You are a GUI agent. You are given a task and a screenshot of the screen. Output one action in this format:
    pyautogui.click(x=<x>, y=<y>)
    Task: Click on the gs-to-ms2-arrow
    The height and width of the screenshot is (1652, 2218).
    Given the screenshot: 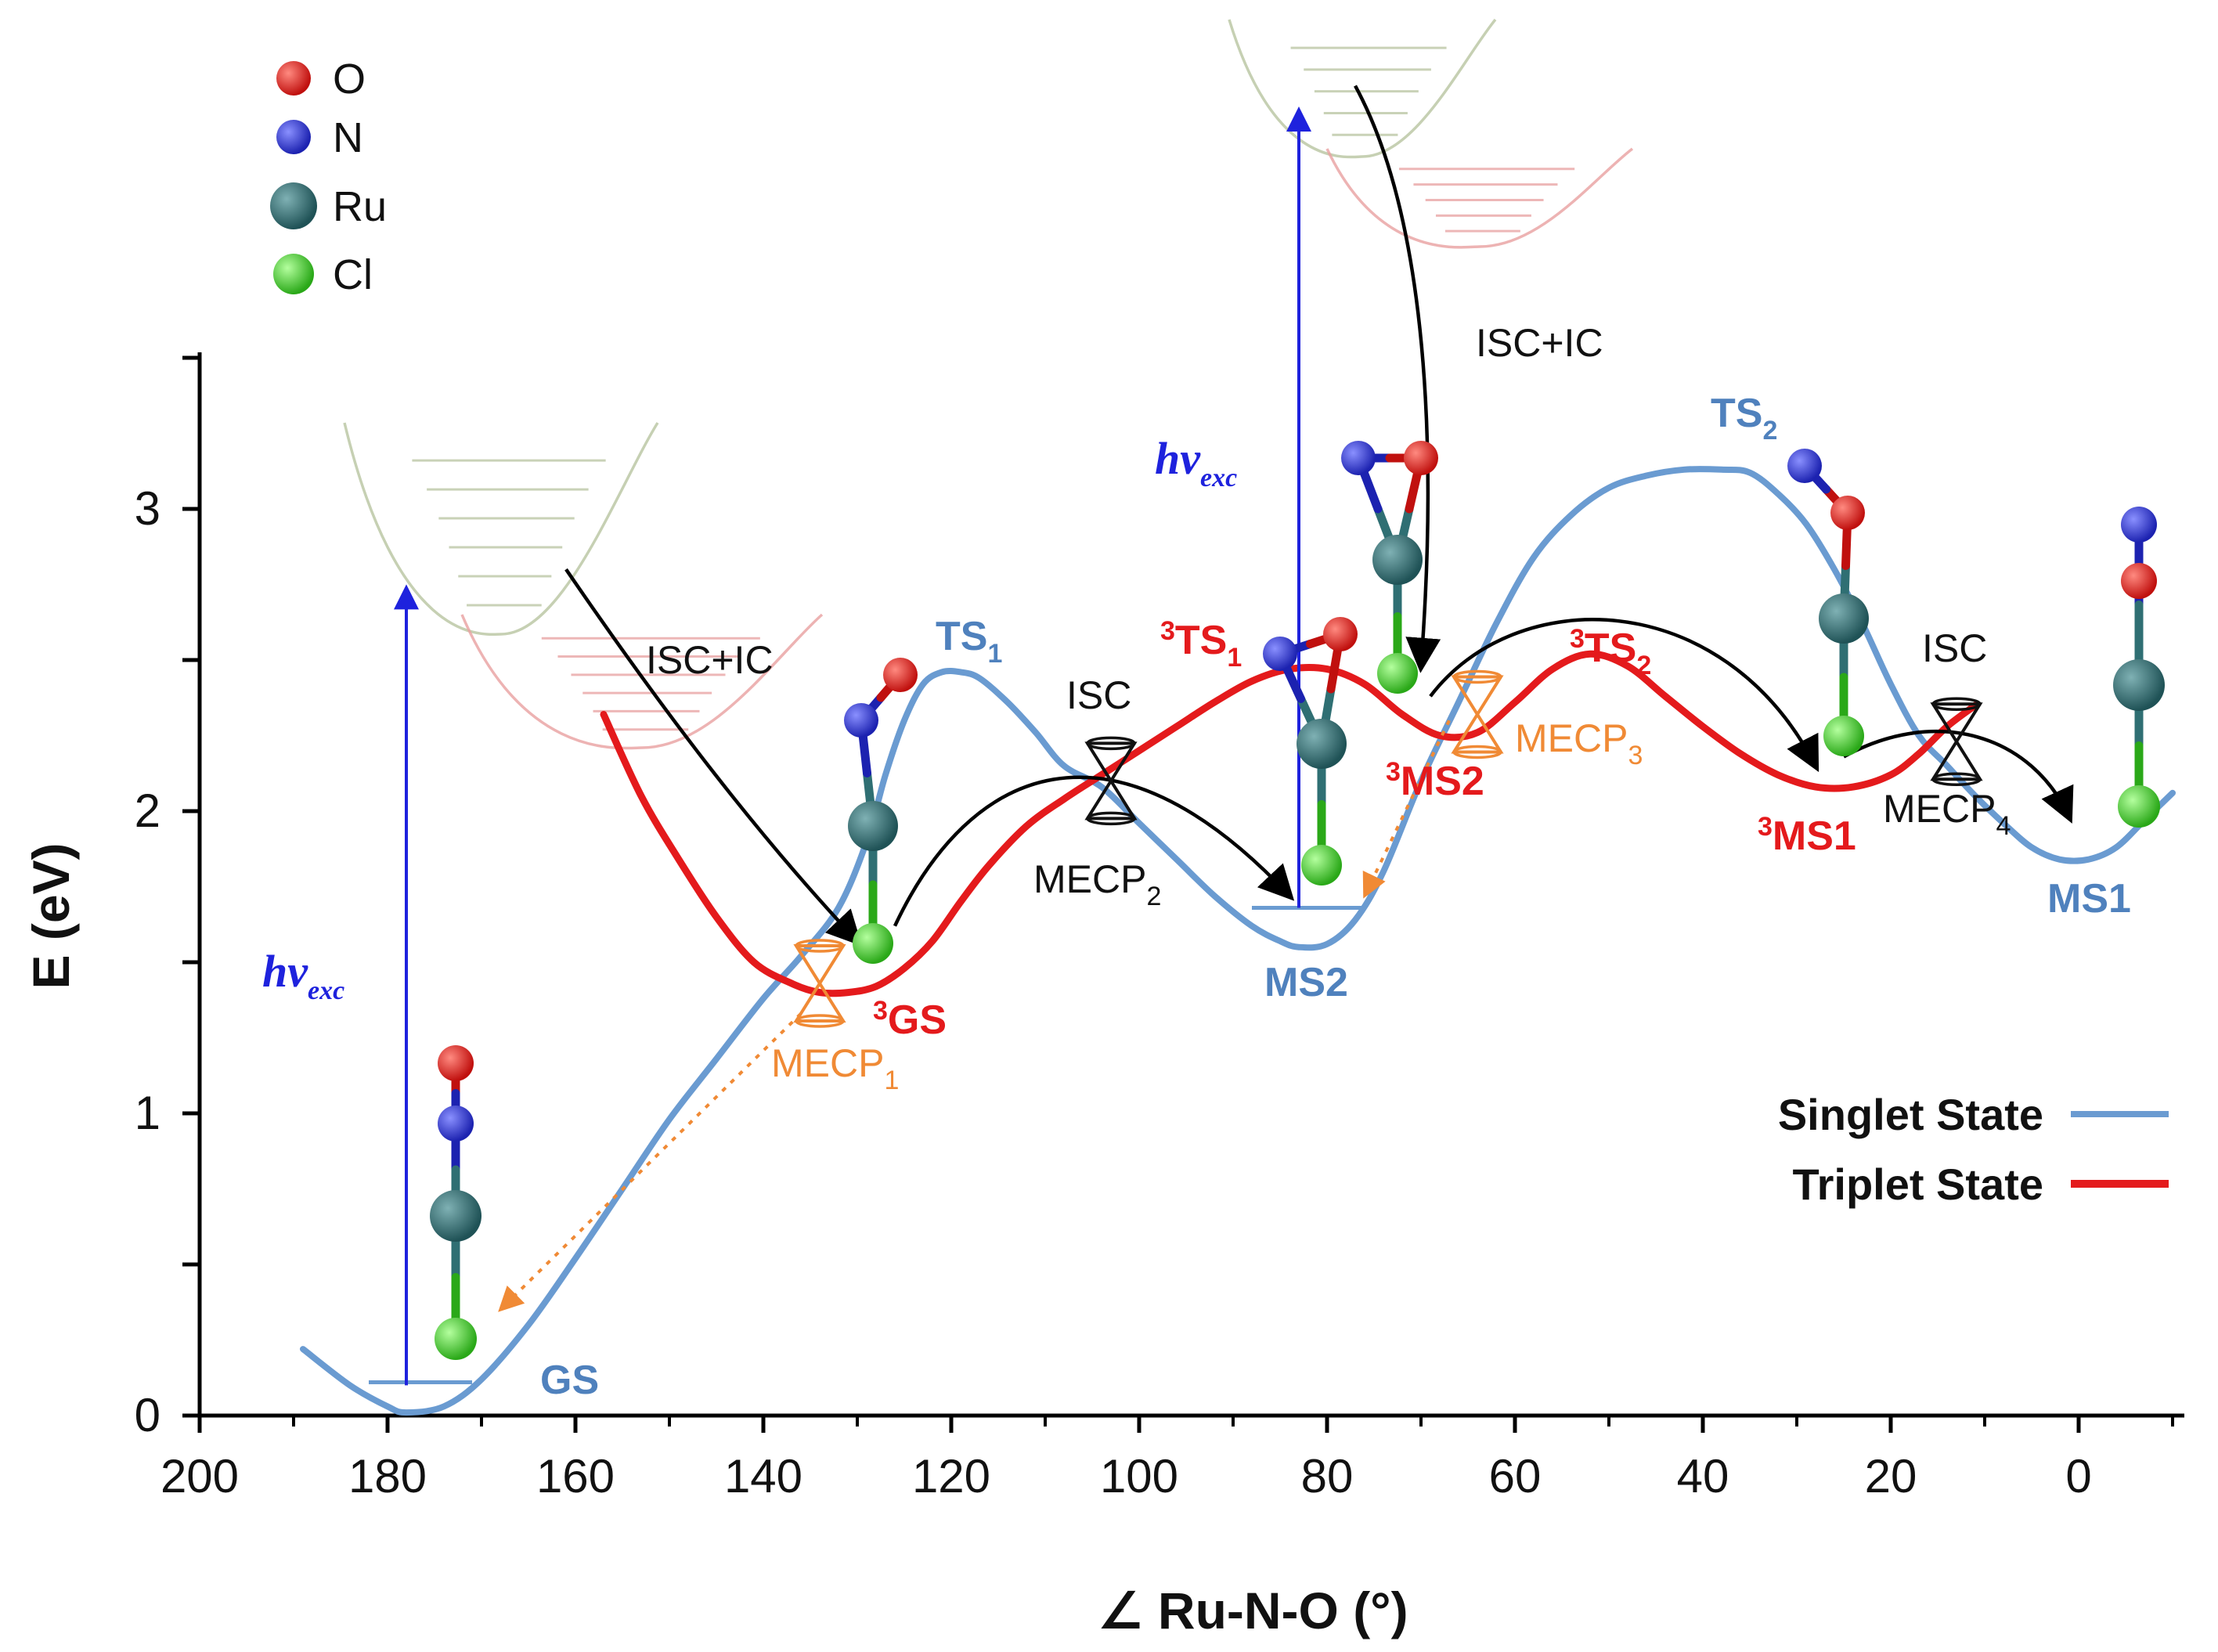 What is the action you would take?
    pyautogui.click(x=1094, y=851)
    